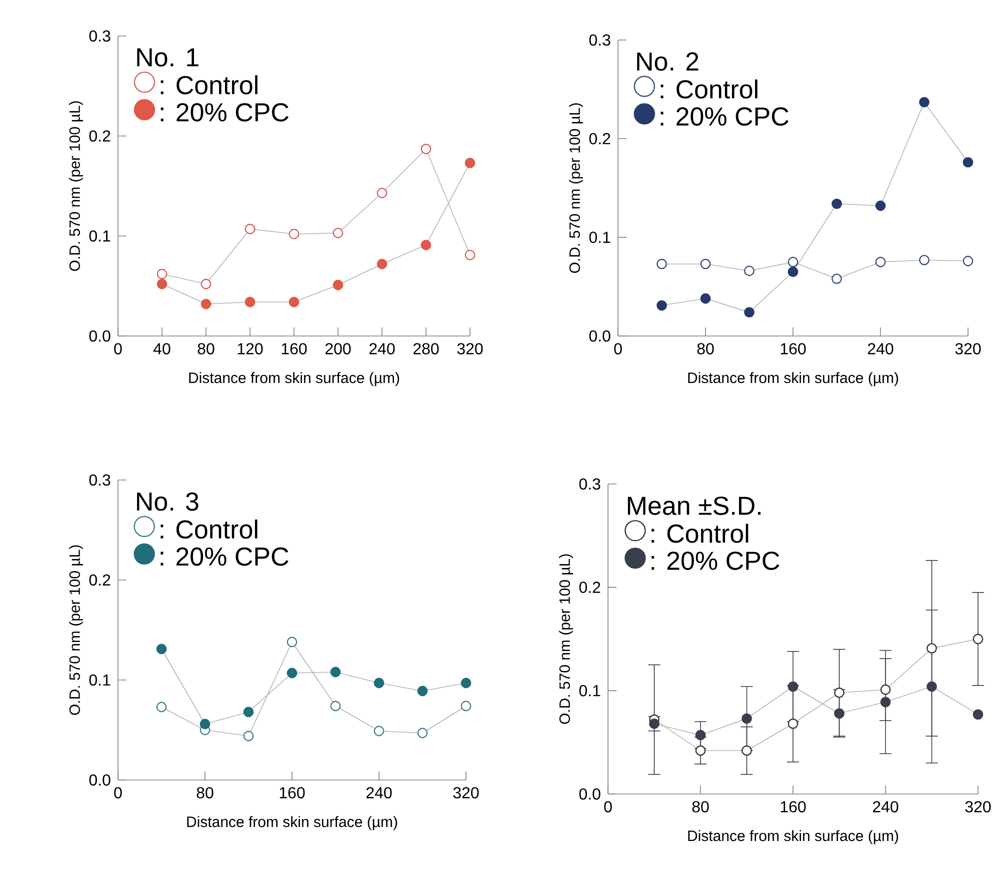 Image resolution: width=994 pixels, height=872 pixels. Describe the element at coordinates (426, 348) in the screenshot. I see `x-tick-label: 280` at that location.